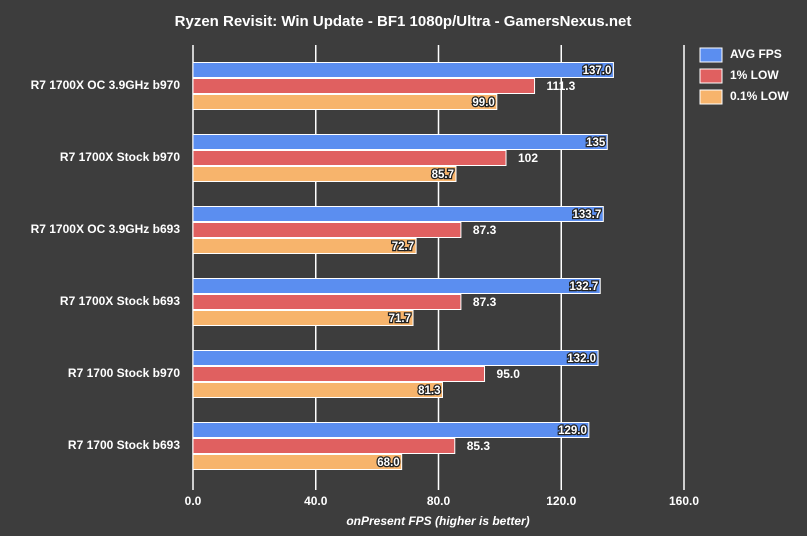 The image size is (807, 536). What do you see at coordinates (581, 359) in the screenshot?
I see `value-label: 132.0` at bounding box center [581, 359].